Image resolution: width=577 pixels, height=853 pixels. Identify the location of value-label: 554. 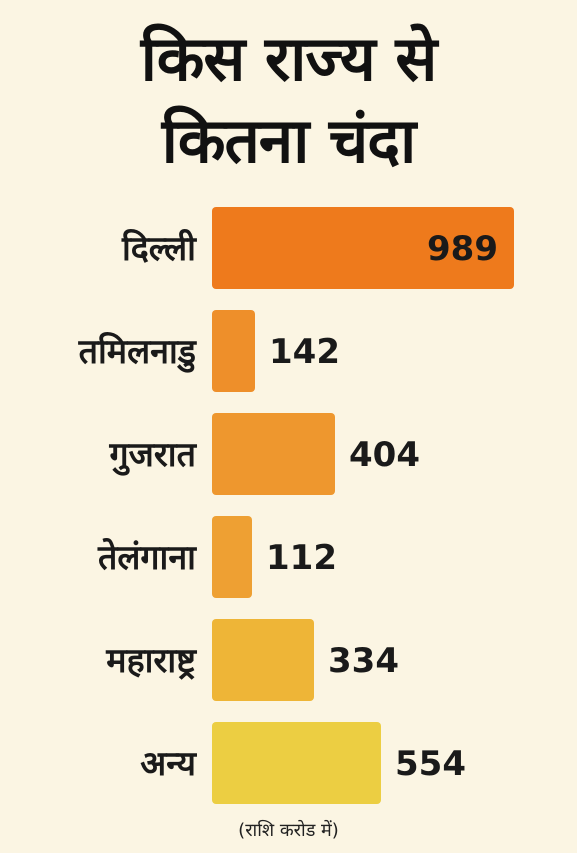
(430, 764).